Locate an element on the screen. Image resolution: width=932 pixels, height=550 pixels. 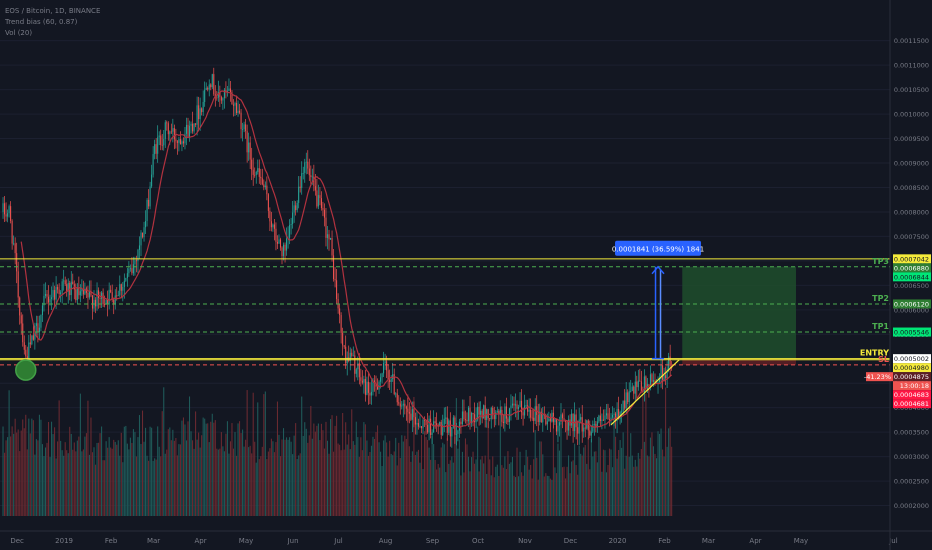
price-label-text: 0.0005002 is located at coordinates (911, 359).